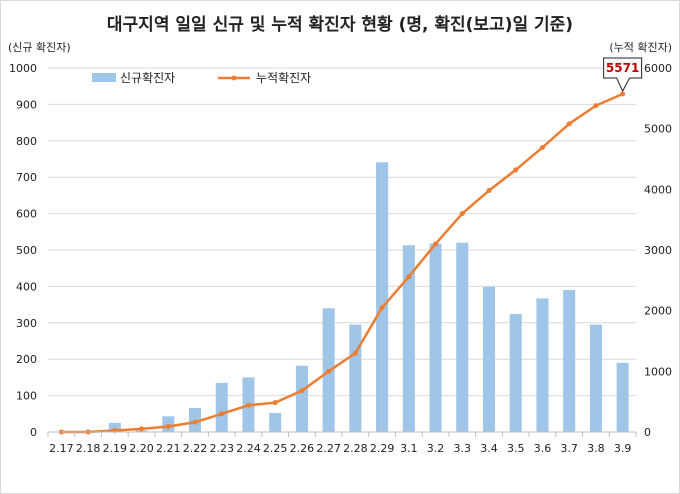 The width and height of the screenshot is (680, 494). What do you see at coordinates (26, 250) in the screenshot?
I see `left-tick-label: 500` at bounding box center [26, 250].